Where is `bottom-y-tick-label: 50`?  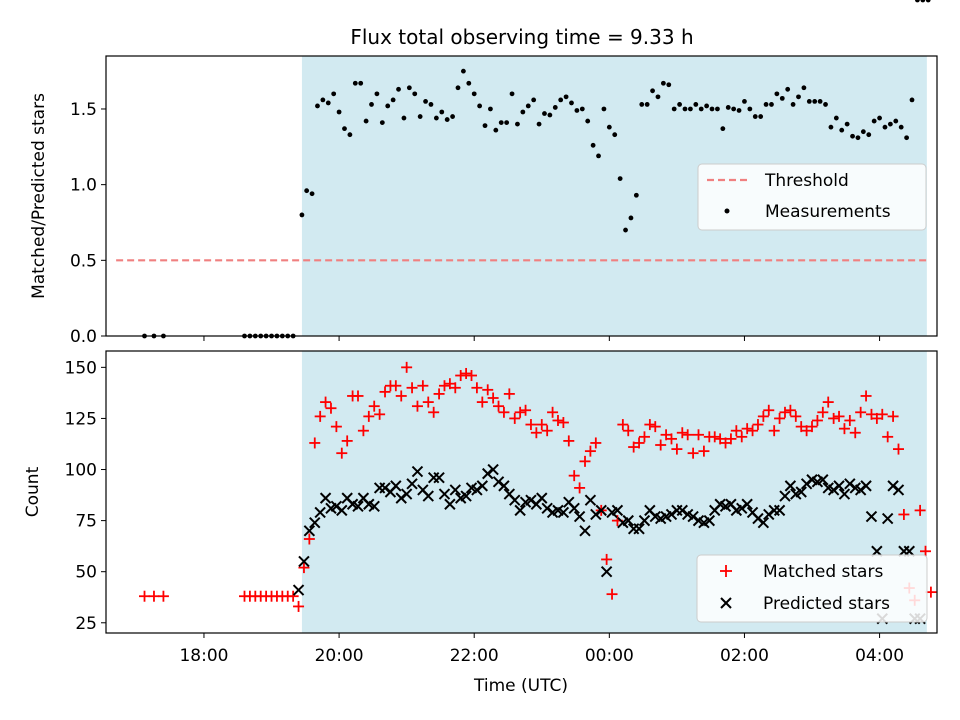
bottom-y-tick-label: 50 is located at coordinates (86, 573).